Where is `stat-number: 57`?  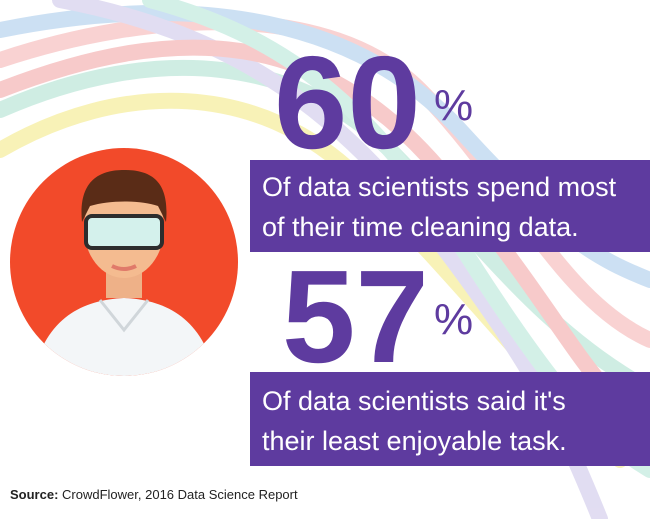 stat-number: 57 is located at coordinates (355, 316).